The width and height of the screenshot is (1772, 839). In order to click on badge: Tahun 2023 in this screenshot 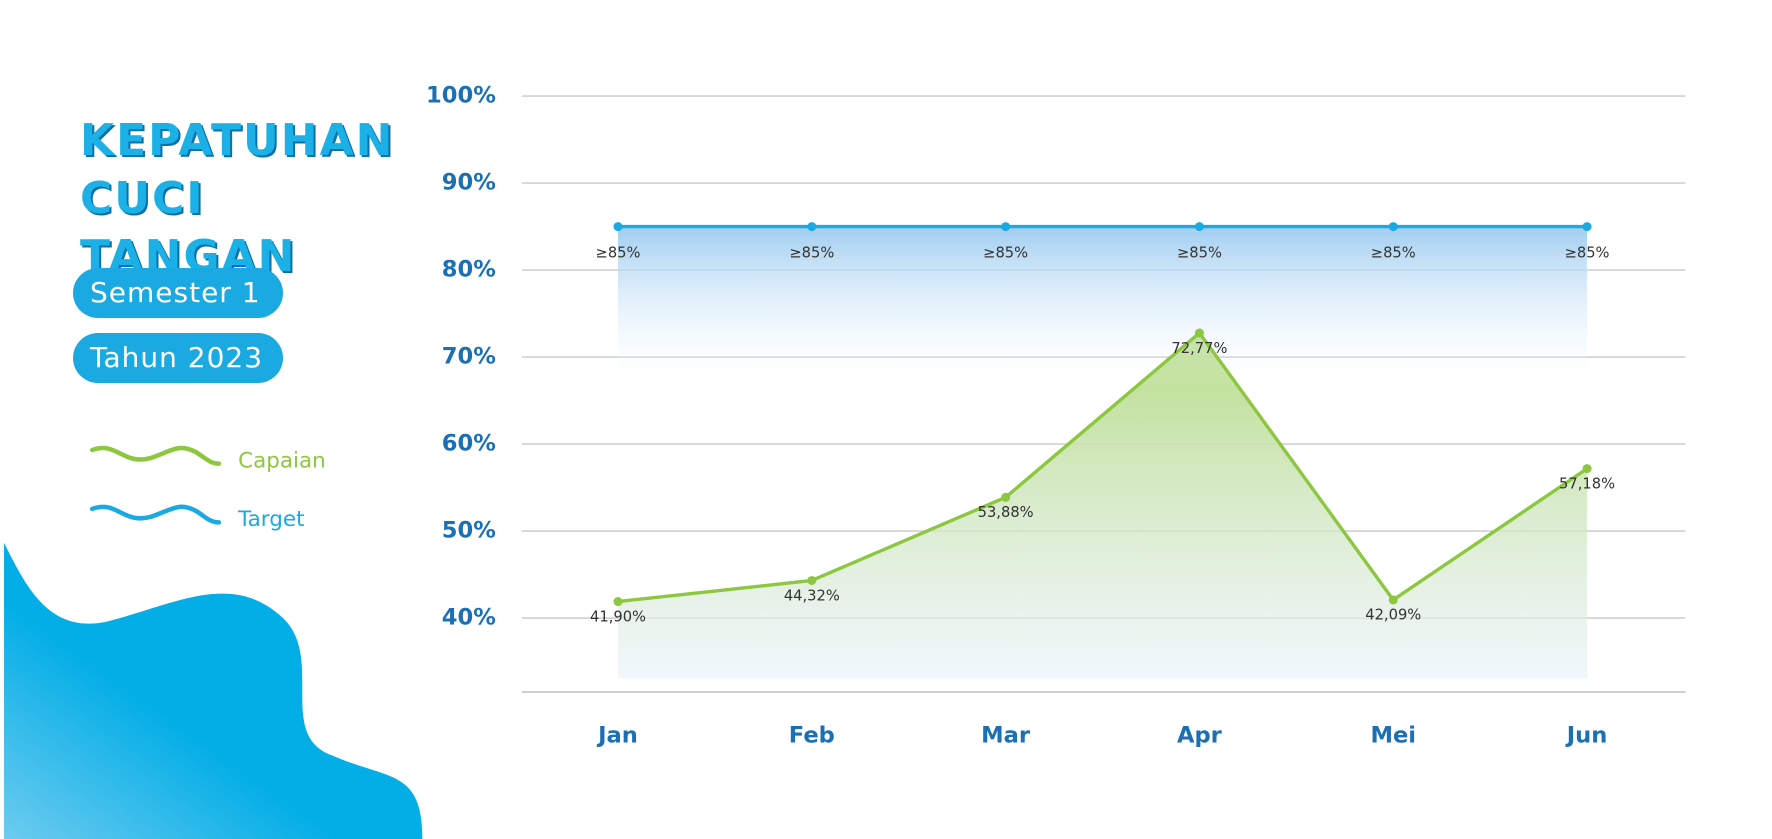, I will do `click(178, 358)`.